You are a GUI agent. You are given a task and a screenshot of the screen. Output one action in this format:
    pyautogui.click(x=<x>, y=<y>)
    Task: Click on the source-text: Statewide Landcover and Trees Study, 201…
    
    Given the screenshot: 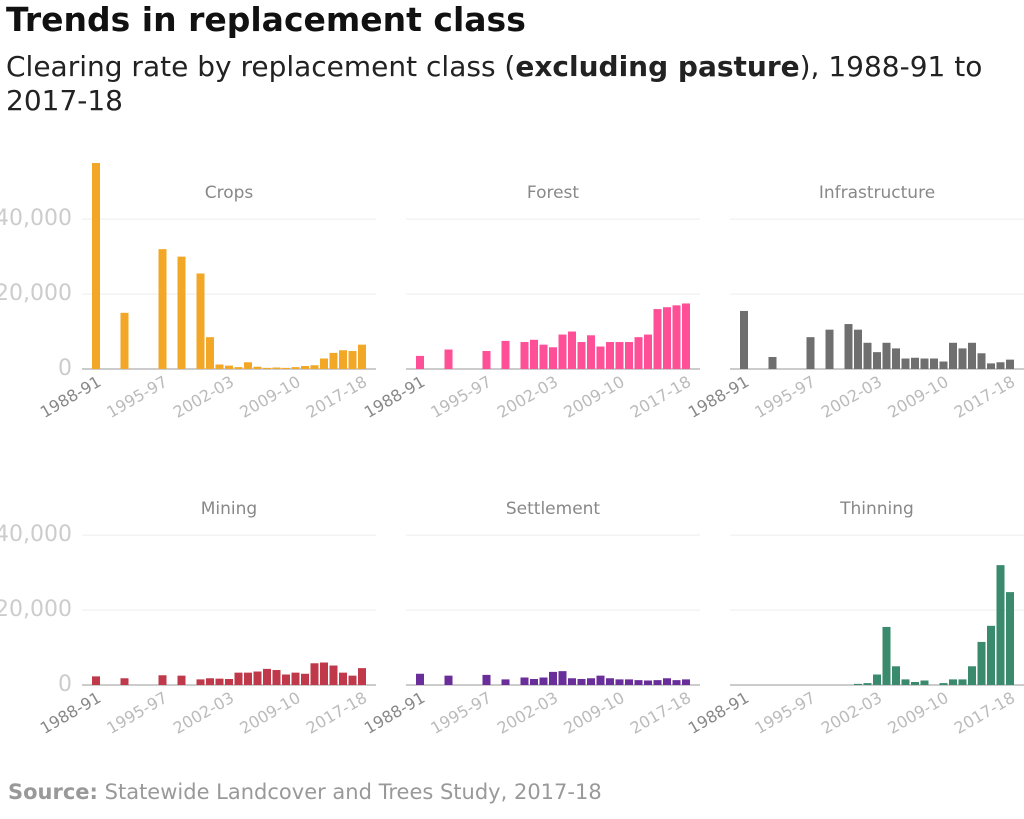 What is the action you would take?
    pyautogui.click(x=353, y=792)
    